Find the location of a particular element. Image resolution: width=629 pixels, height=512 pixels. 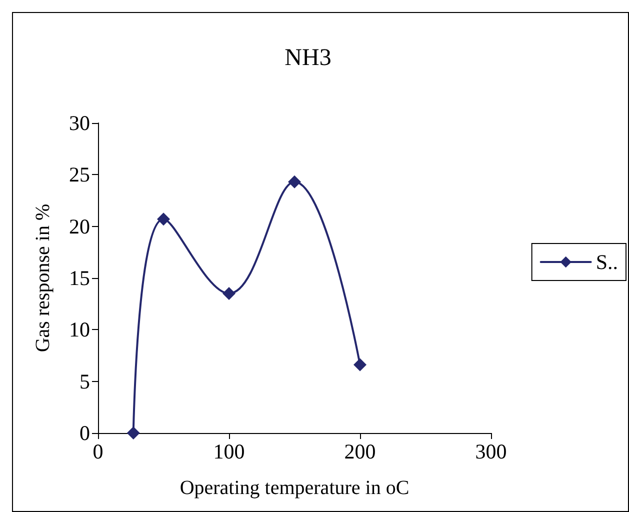

y-axis-title: Gas response in % is located at coordinates (43, 278).